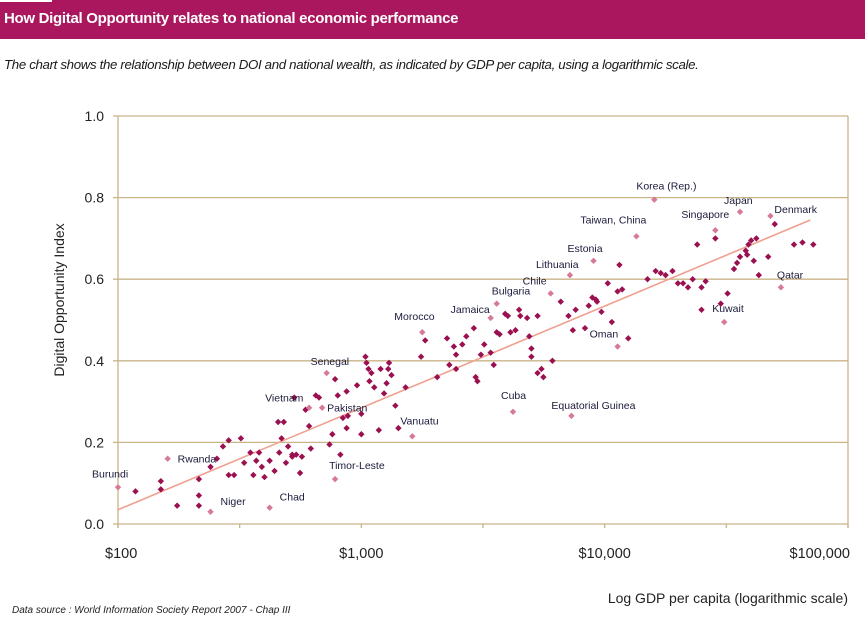  I want to click on point-label: Cuba, so click(513, 396).